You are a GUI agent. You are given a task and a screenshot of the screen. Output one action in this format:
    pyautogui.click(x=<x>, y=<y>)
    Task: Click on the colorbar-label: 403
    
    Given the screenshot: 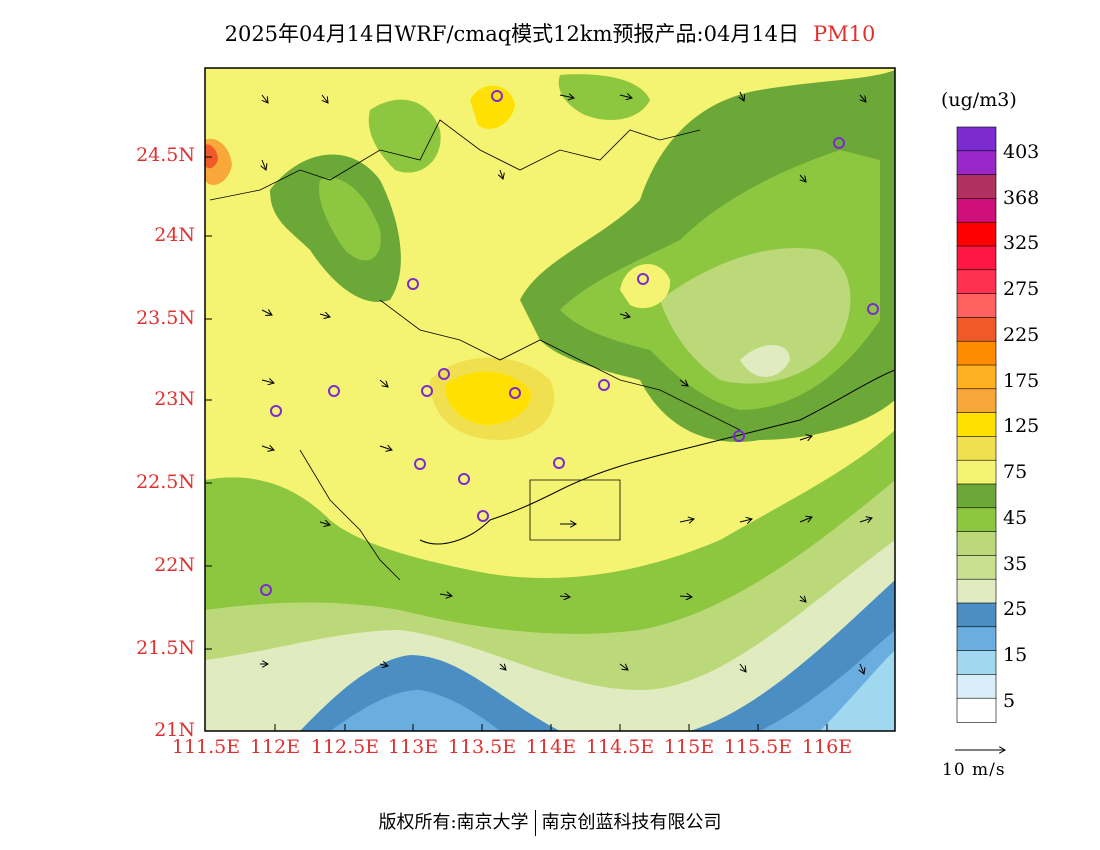 What is the action you would take?
    pyautogui.click(x=1021, y=152)
    